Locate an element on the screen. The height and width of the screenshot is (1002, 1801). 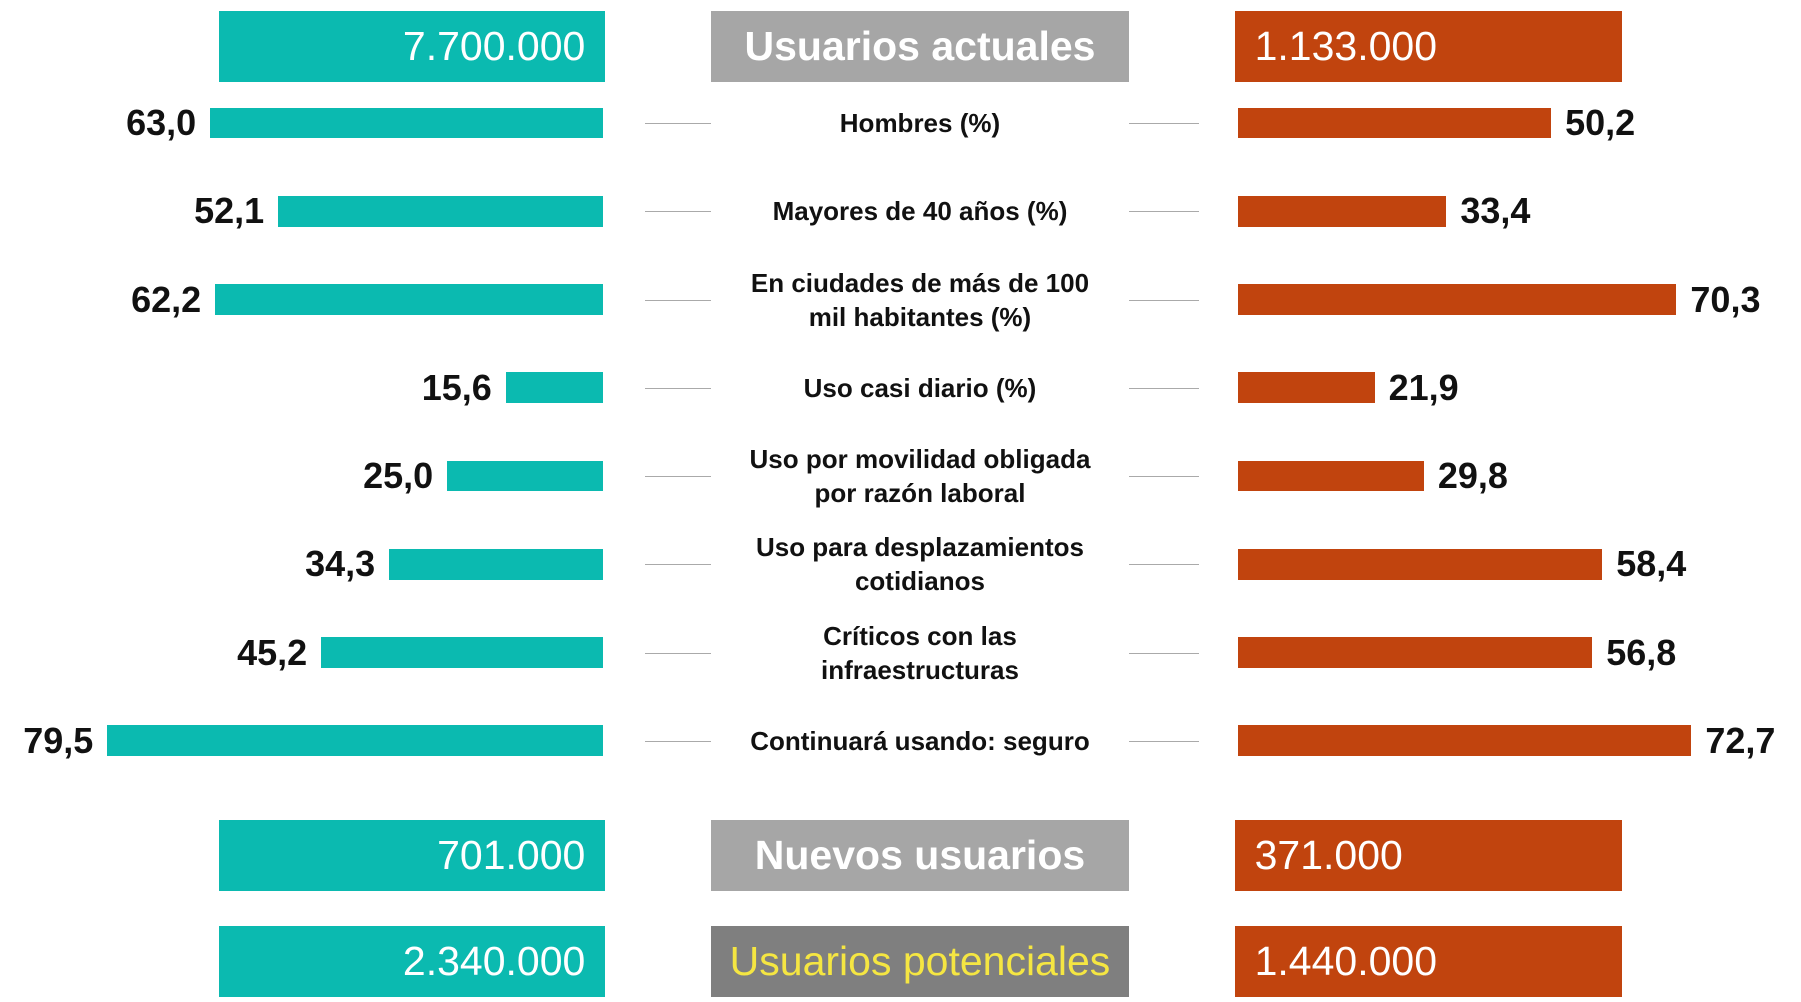
value-label: 79,5 is located at coordinates (58, 740).